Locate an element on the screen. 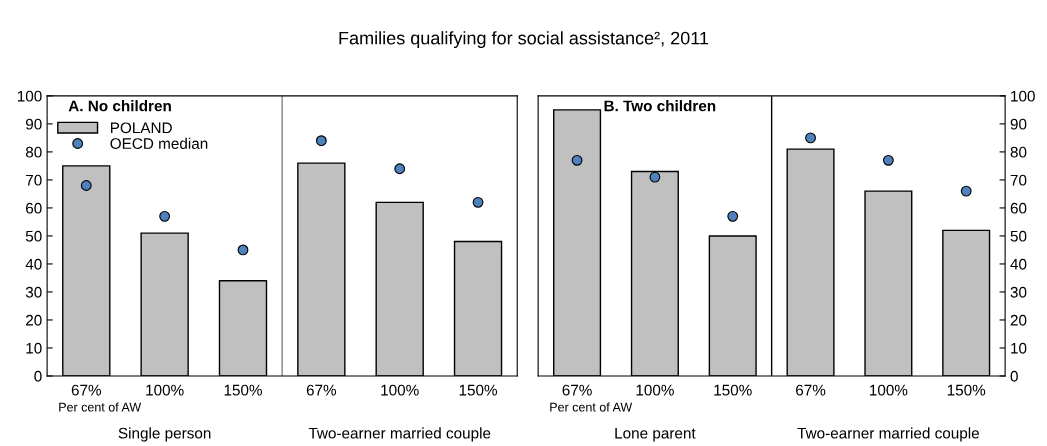  legend-label: POLAND is located at coordinates (141, 128).